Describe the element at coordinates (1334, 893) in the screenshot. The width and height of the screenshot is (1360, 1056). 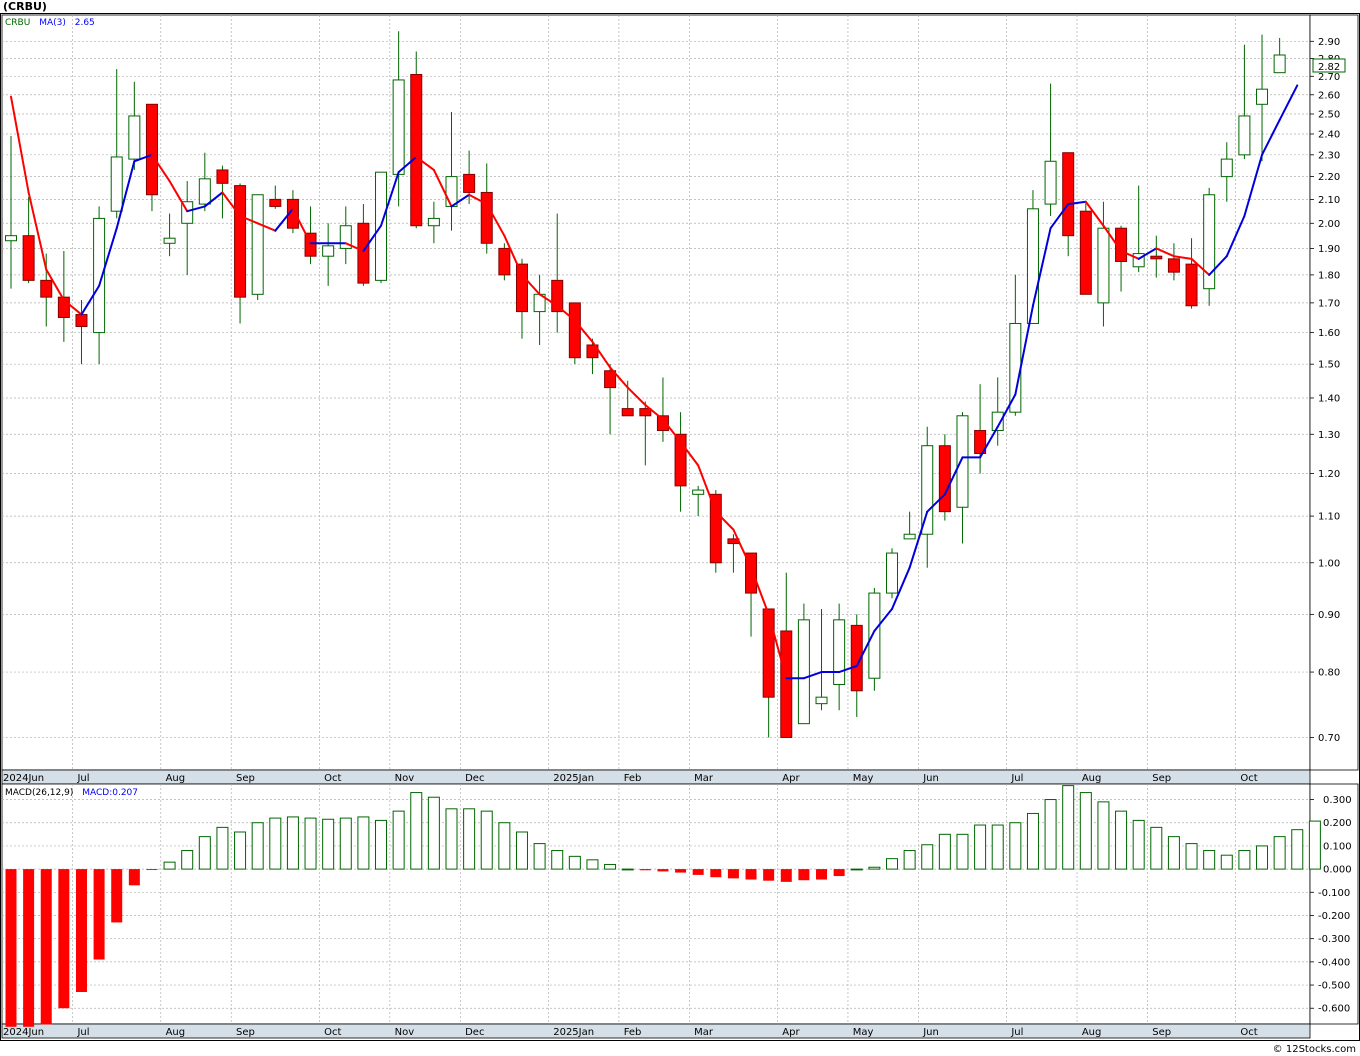
I see `macd-tick-label: -0.100` at that location.